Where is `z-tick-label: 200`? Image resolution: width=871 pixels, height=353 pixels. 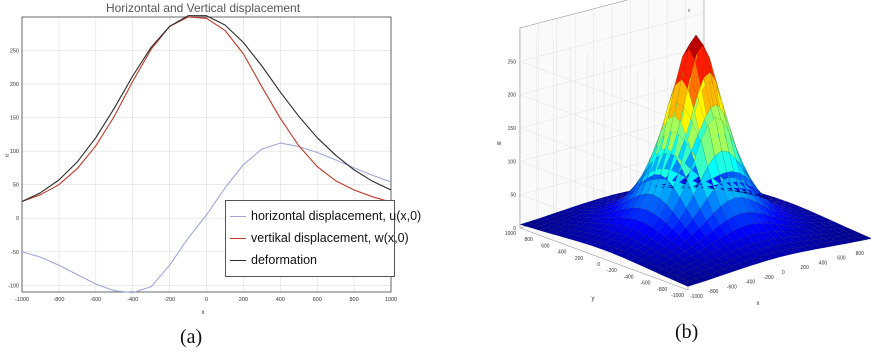 z-tick-label: 200 is located at coordinates (512, 96).